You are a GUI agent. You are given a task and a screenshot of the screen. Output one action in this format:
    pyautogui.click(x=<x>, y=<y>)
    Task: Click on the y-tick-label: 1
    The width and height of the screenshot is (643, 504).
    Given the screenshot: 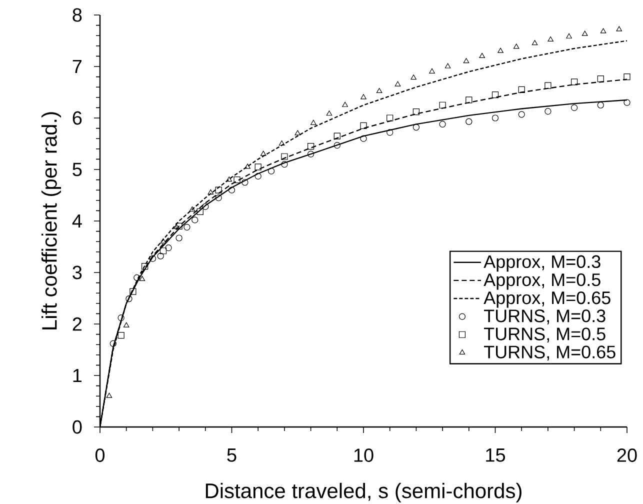 What is the action you would take?
    pyautogui.click(x=77, y=375)
    